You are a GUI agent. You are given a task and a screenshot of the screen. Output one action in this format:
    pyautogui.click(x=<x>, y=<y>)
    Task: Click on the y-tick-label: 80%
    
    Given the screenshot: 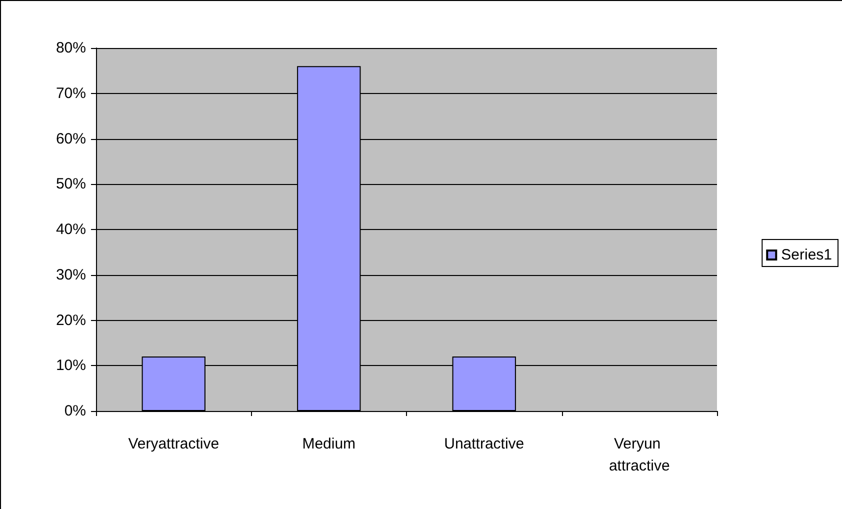 What is the action you would take?
    pyautogui.click(x=71, y=48)
    